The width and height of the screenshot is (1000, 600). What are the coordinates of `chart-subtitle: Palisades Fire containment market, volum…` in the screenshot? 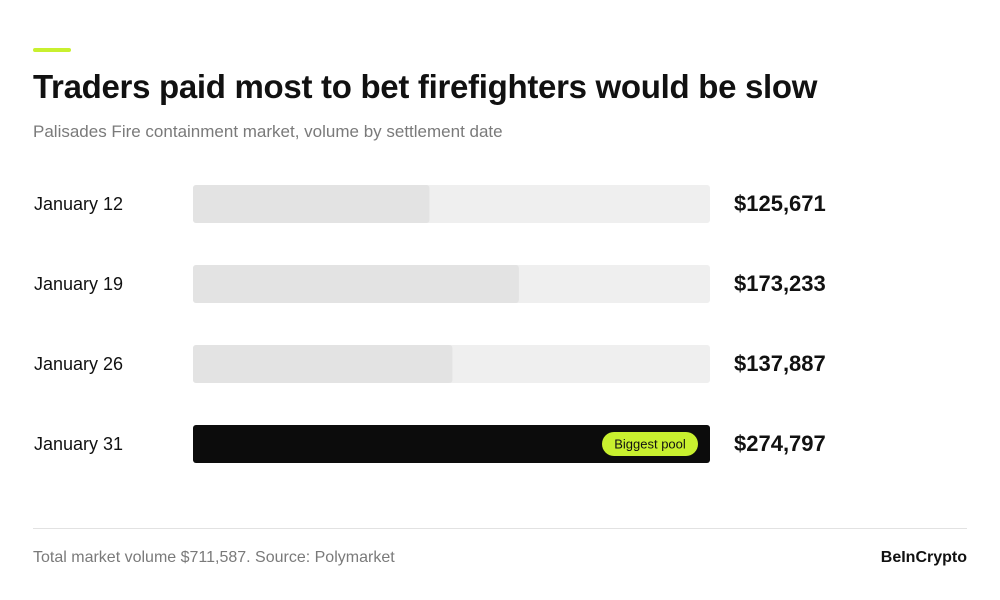 It's located at (268, 131).